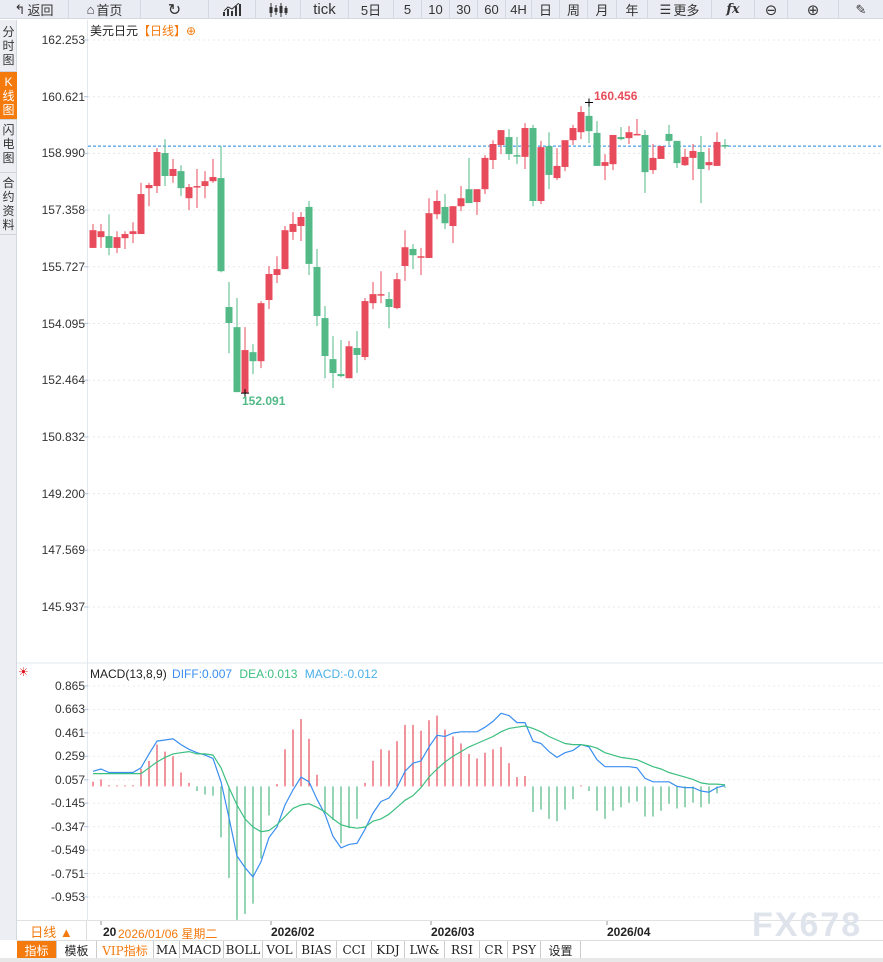 The image size is (883, 962). What do you see at coordinates (34, 9) in the screenshot?
I see `back-button: ↰ 返回` at bounding box center [34, 9].